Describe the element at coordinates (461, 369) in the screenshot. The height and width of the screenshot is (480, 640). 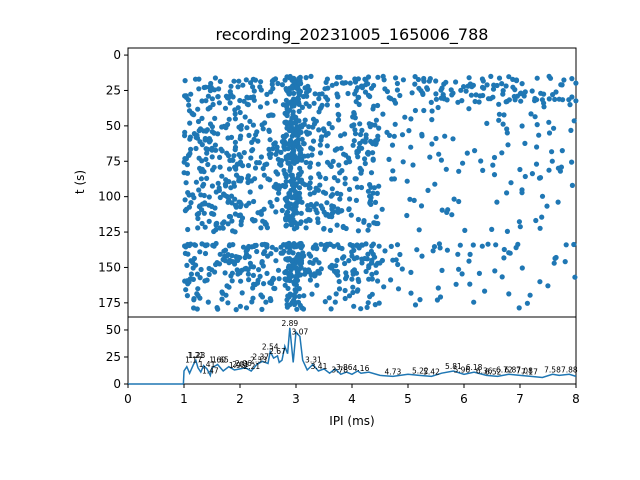
I see `peak-label: 5.96` at that location.